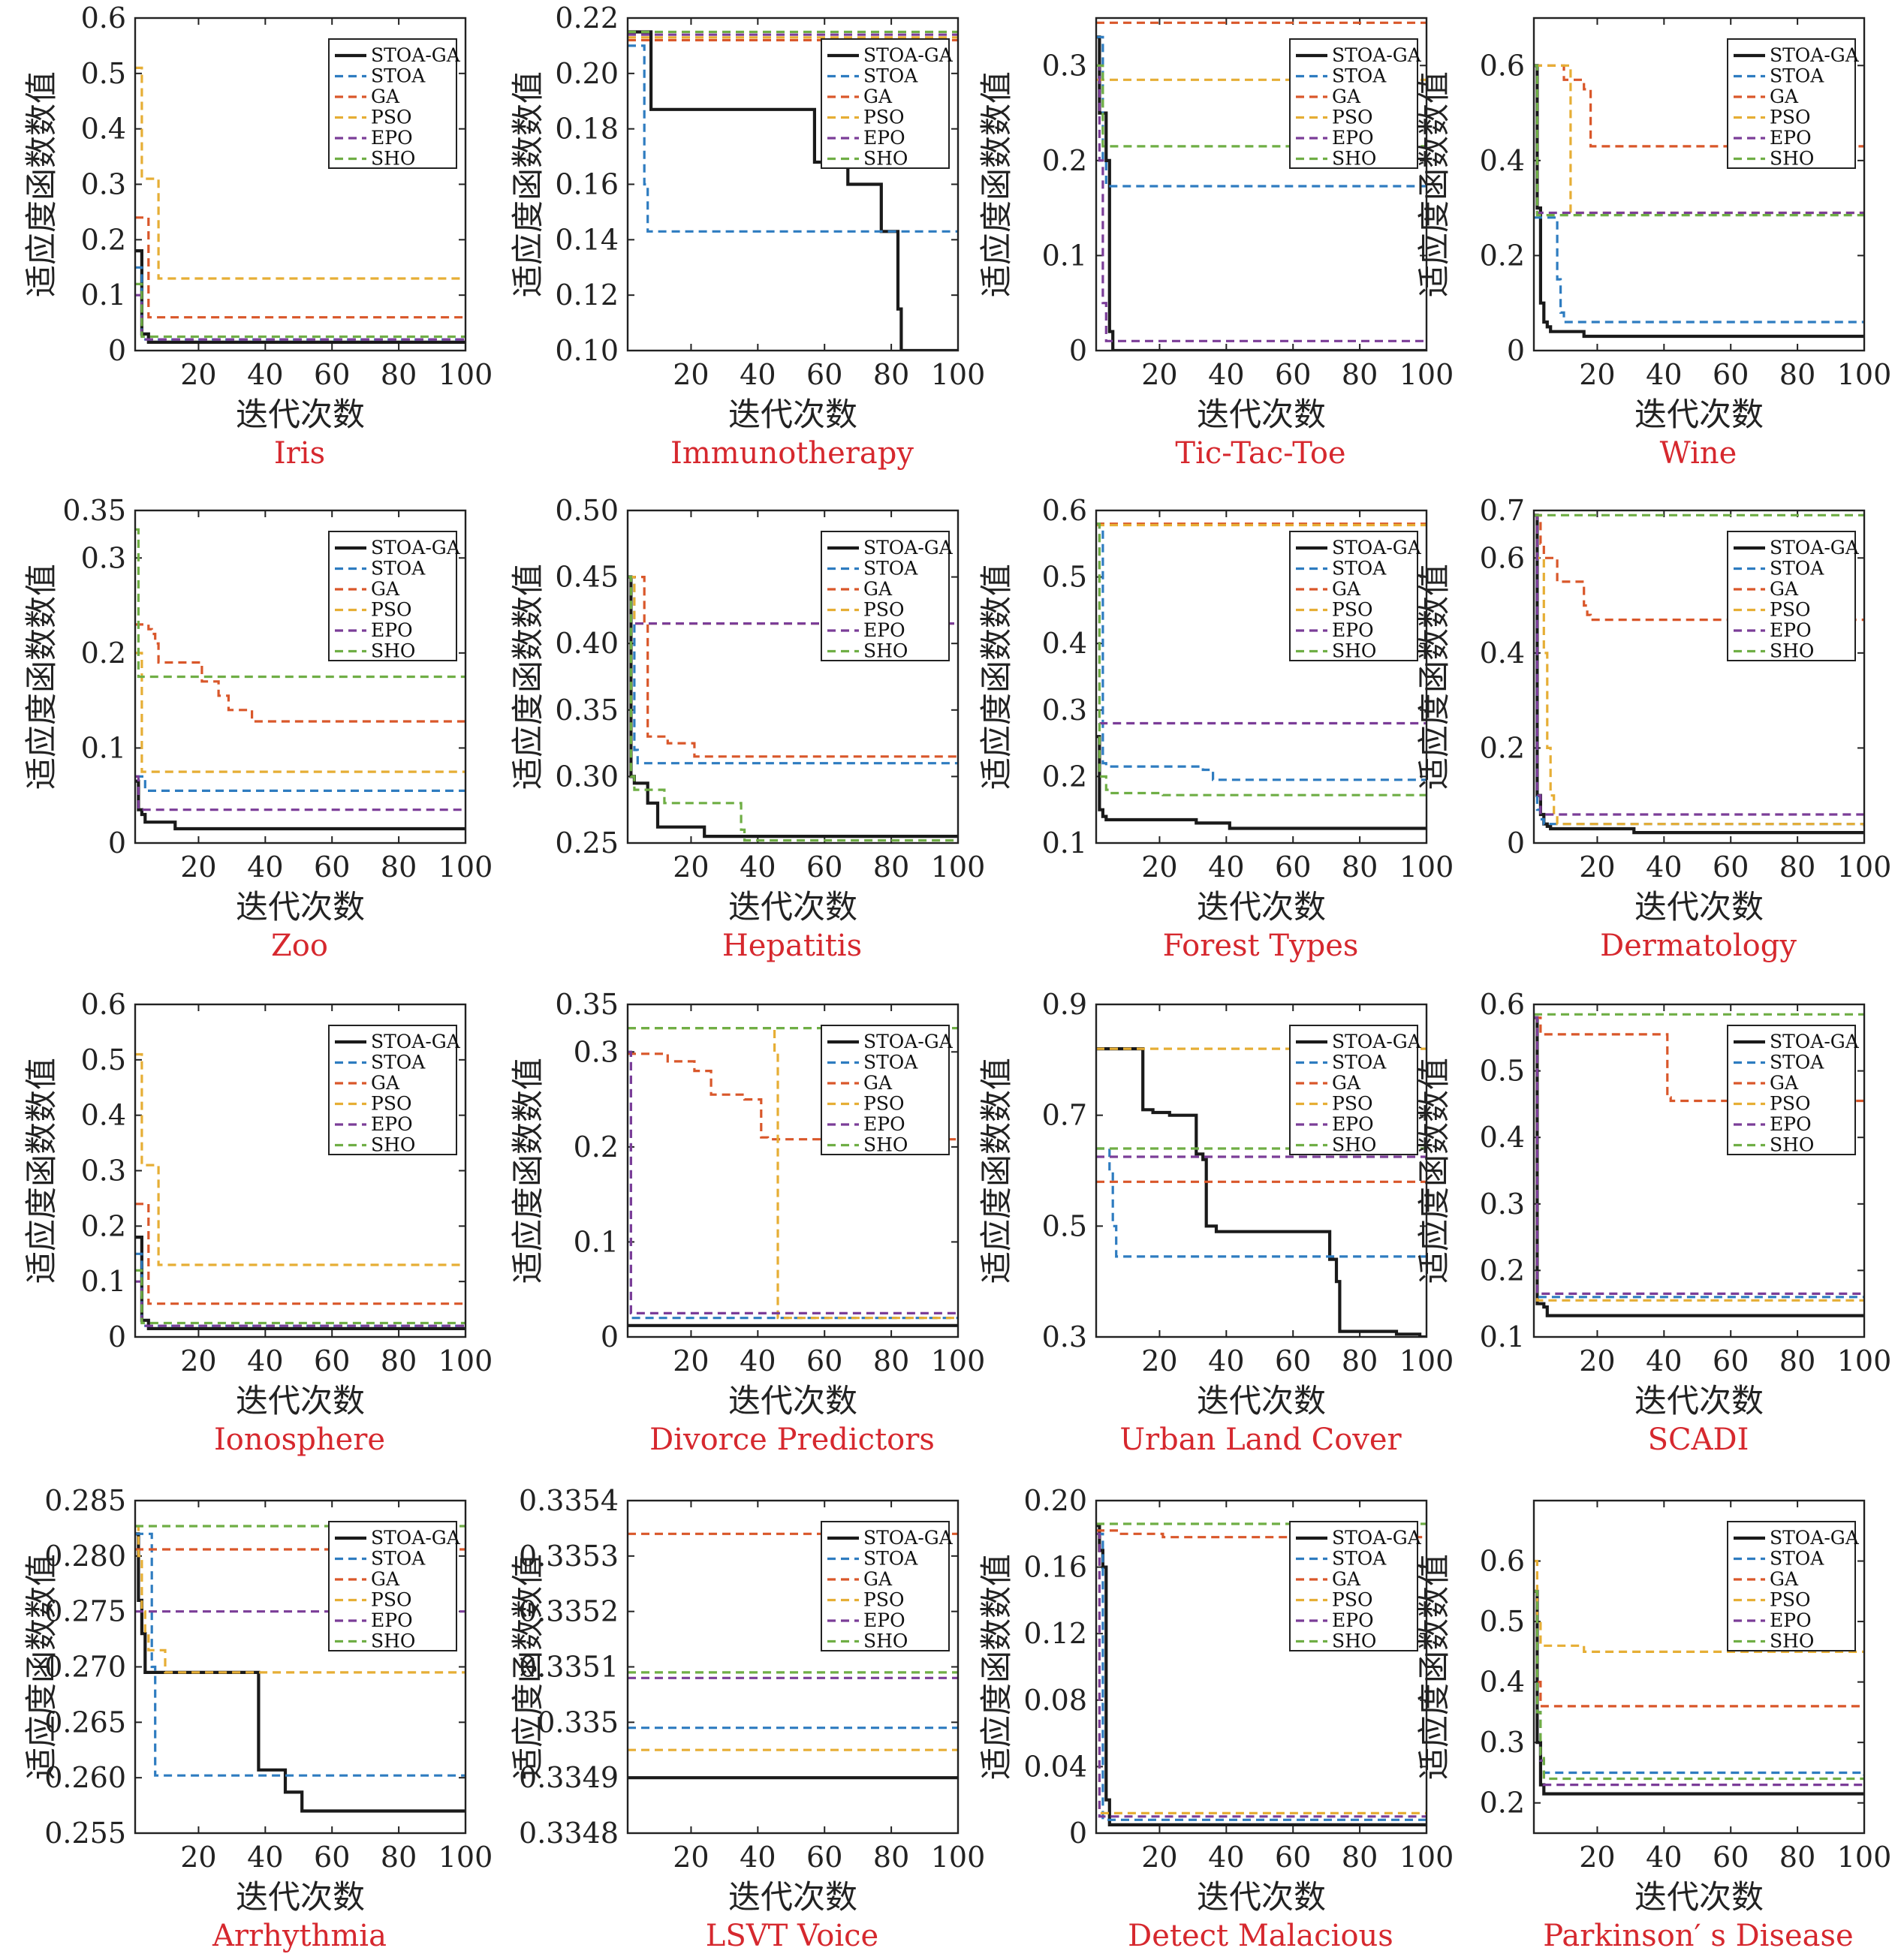 Image resolution: width=1892 pixels, height=1960 pixels. Describe the element at coordinates (1502, 510) in the screenshot. I see `y-tick-label: 0.7` at that location.